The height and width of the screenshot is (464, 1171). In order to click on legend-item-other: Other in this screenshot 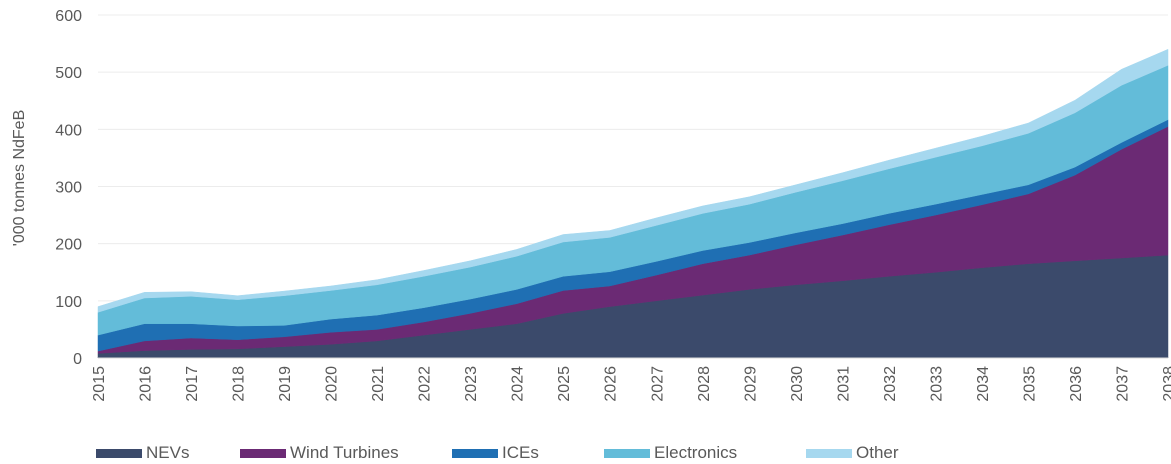, I will do `click(856, 453)`.